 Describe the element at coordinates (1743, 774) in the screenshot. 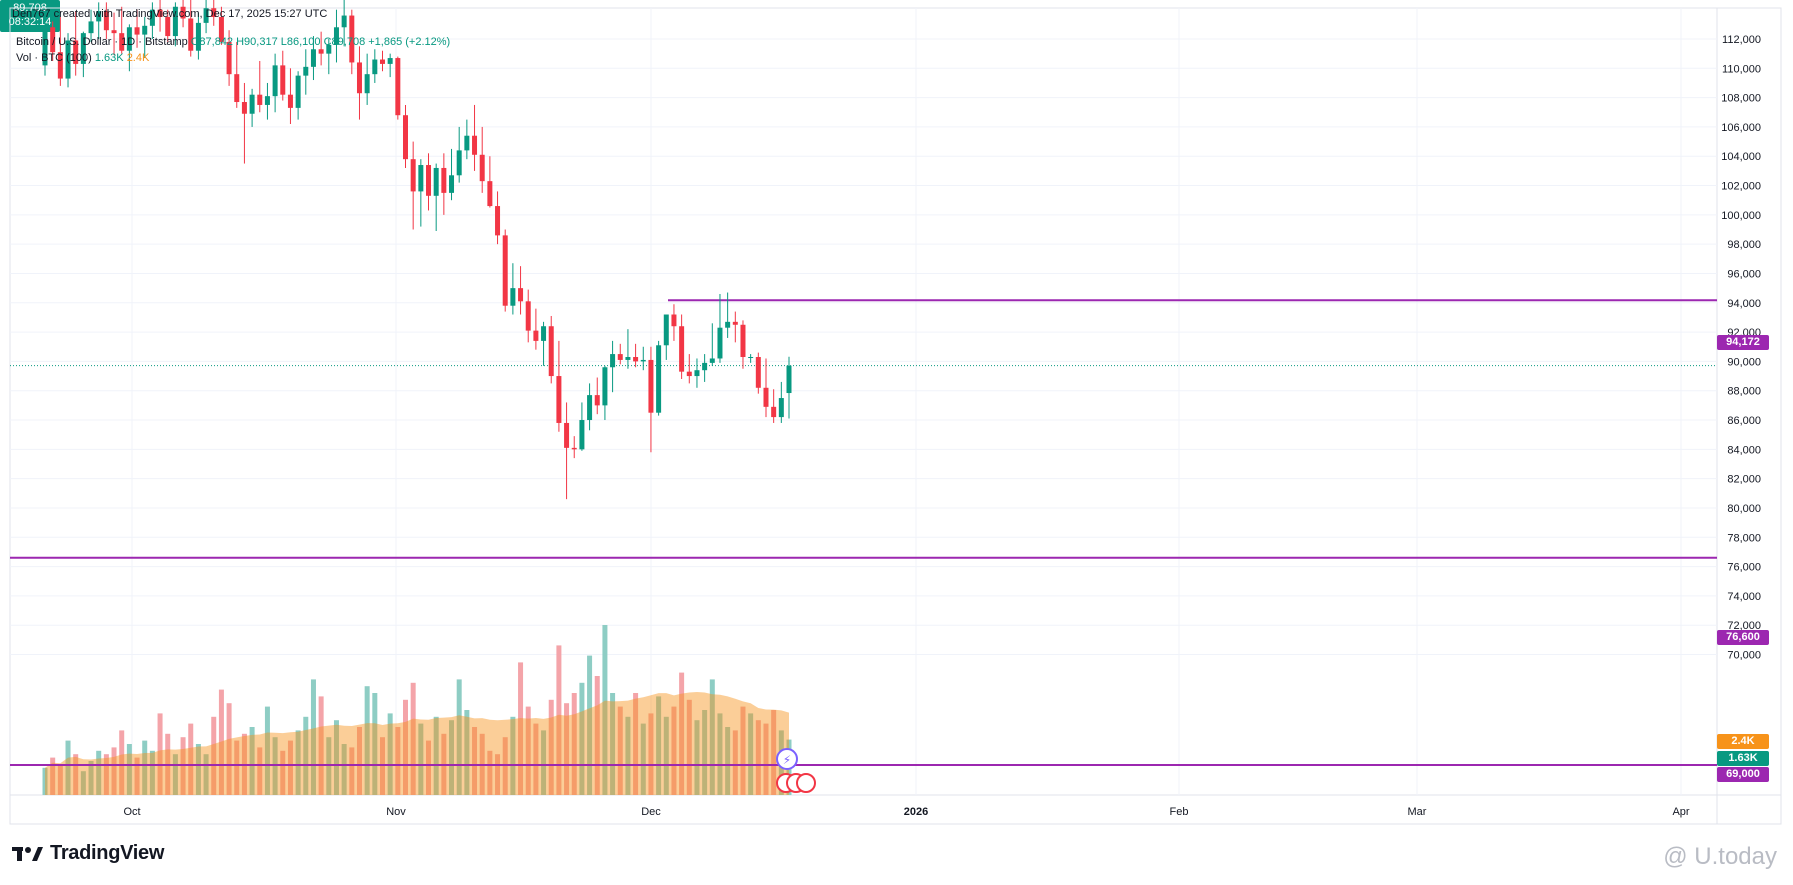

I see `low-support-level-tag: 69,000` at that location.